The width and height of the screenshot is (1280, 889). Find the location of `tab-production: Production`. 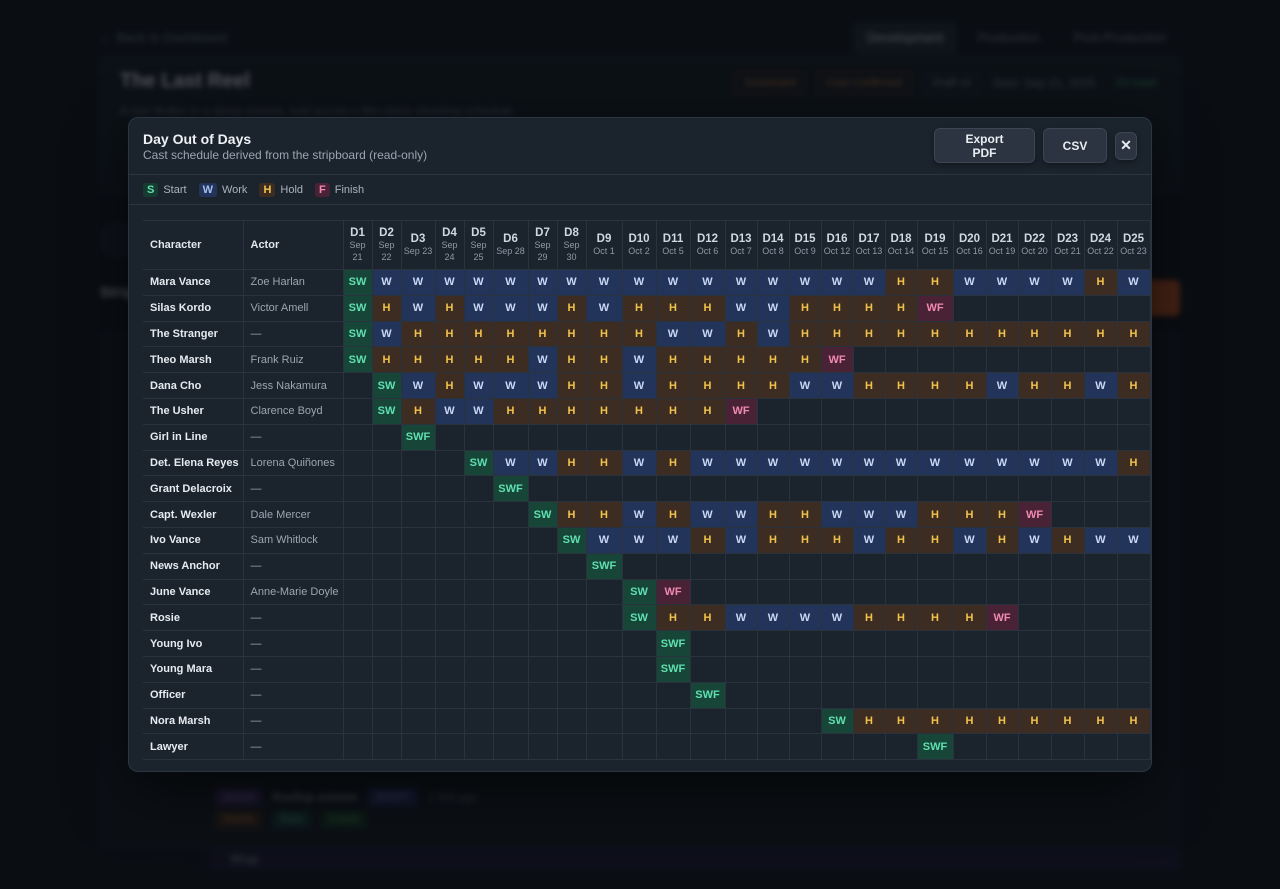

tab-production: Production is located at coordinates (1008, 37).